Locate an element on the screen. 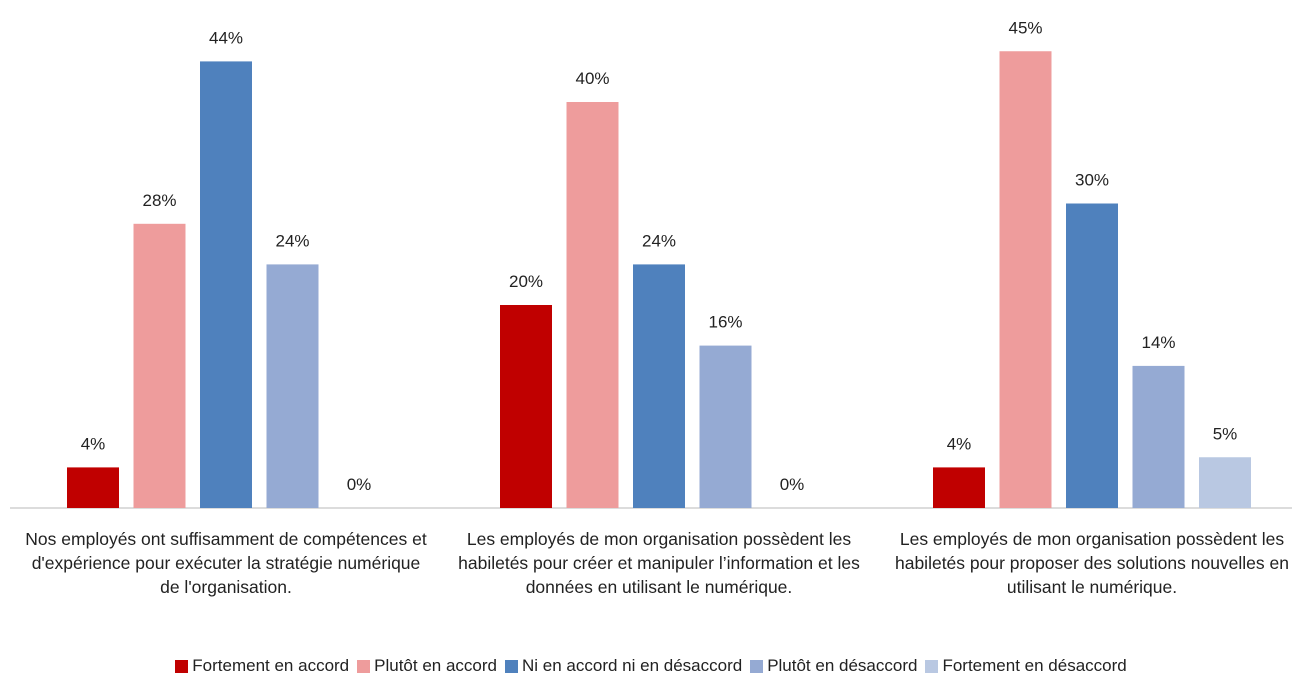 The height and width of the screenshot is (688, 1302). value-label: 5% is located at coordinates (1225, 433).